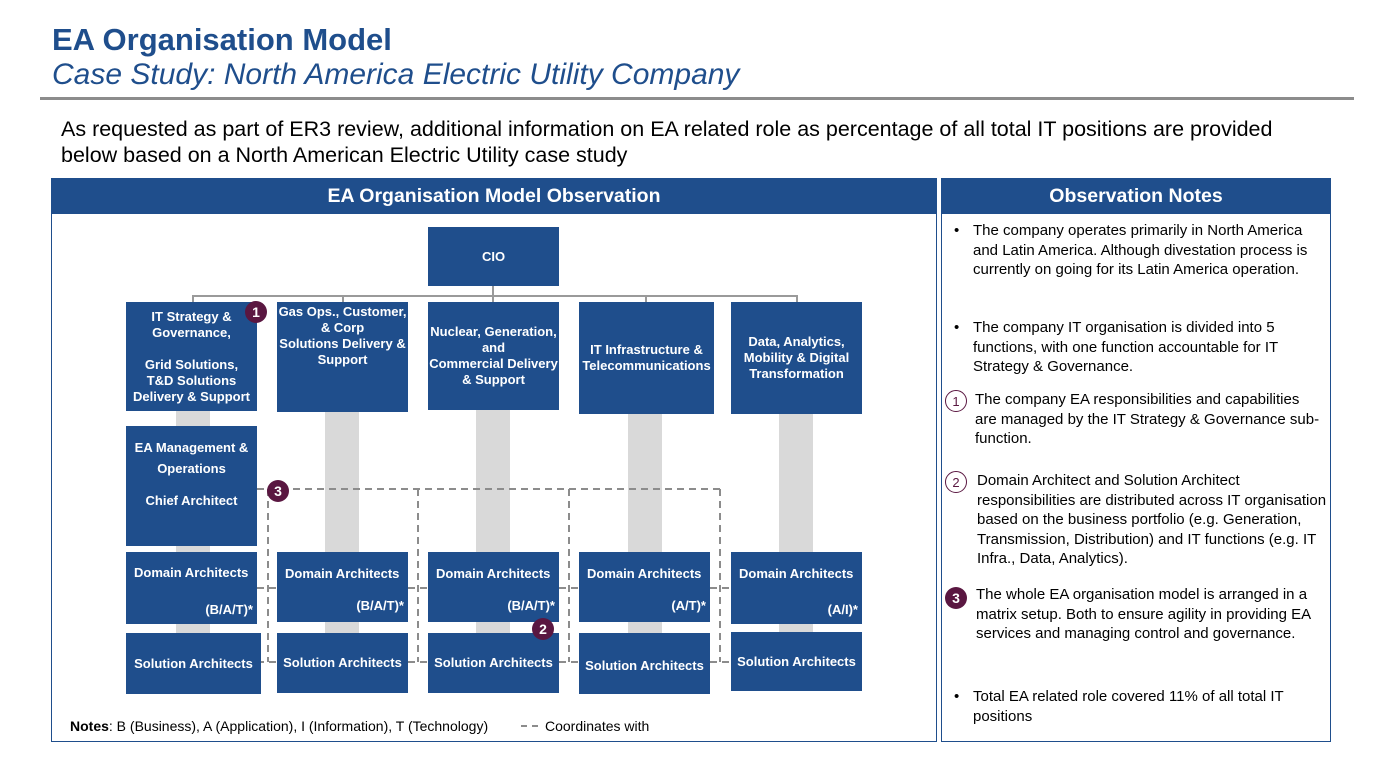  I want to click on function-line: and, so click(493, 347).